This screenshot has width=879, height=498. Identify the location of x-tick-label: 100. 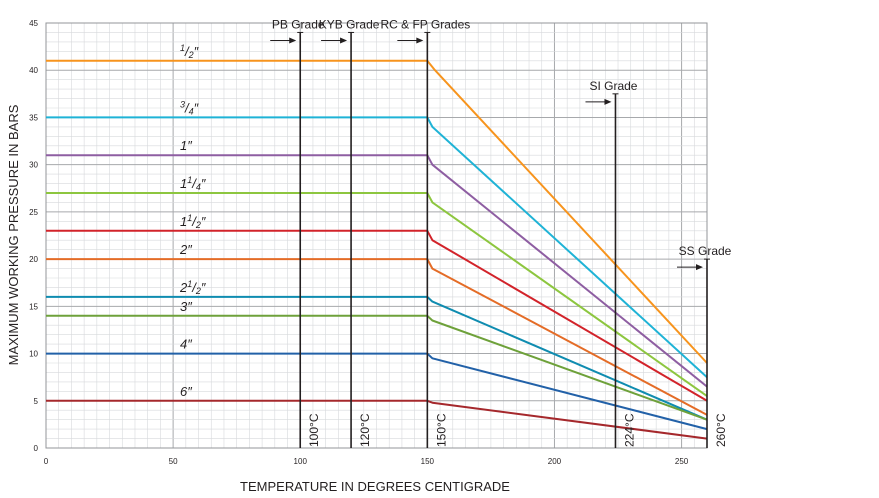
(301, 461).